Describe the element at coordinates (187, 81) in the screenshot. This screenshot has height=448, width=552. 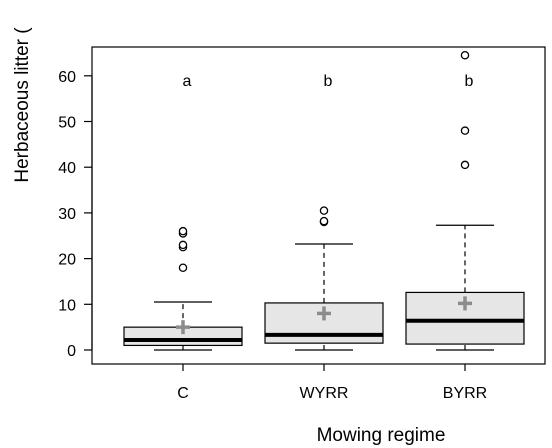
I see `significance-letter: a` at that location.